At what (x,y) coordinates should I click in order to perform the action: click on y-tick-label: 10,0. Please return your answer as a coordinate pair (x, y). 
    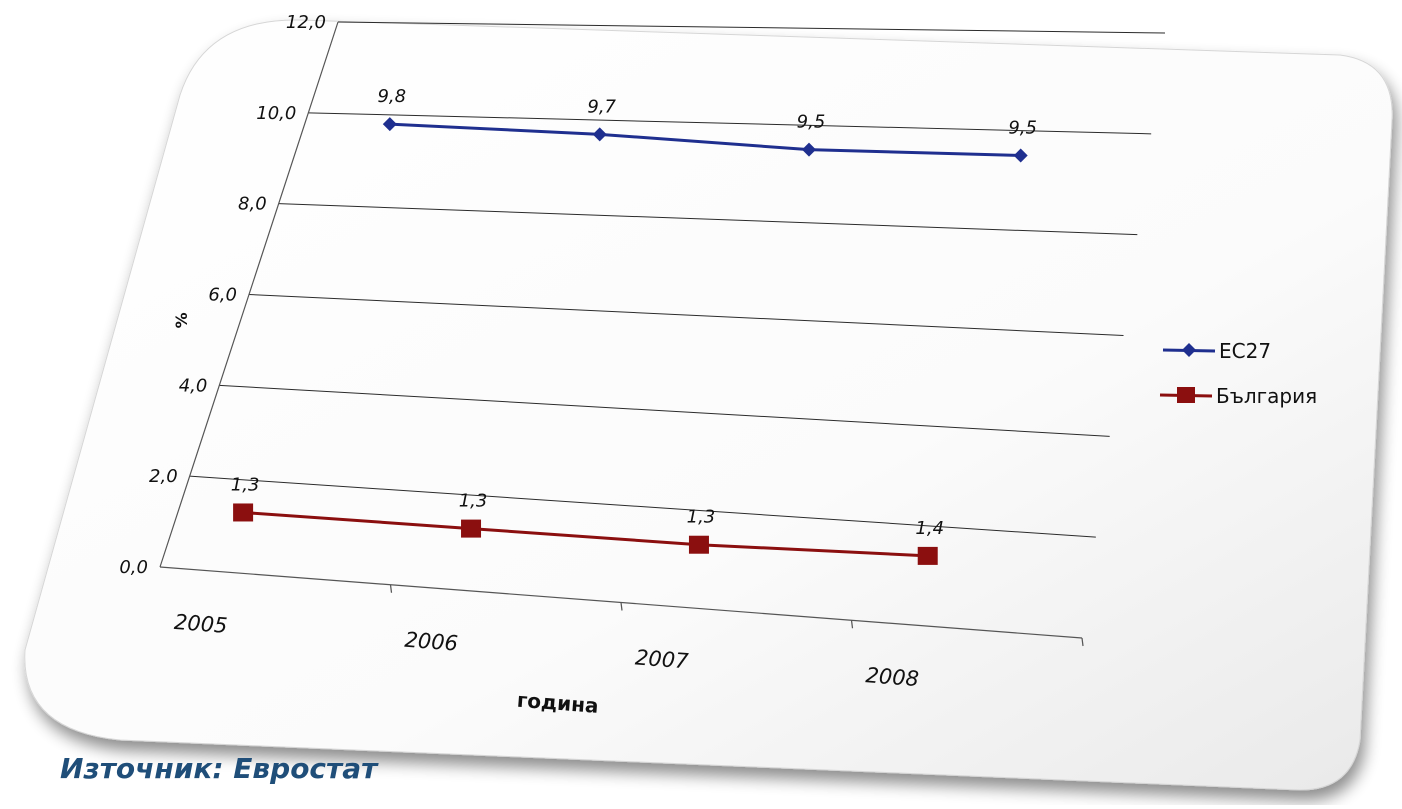
    Looking at the image, I should click on (276, 113).